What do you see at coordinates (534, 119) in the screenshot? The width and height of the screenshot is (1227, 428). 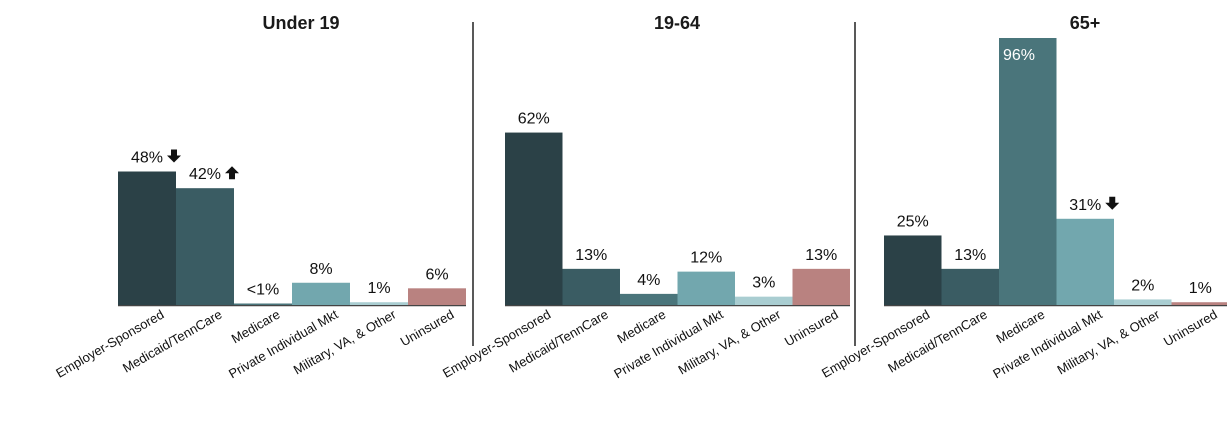 I see `data-label: 62%` at bounding box center [534, 119].